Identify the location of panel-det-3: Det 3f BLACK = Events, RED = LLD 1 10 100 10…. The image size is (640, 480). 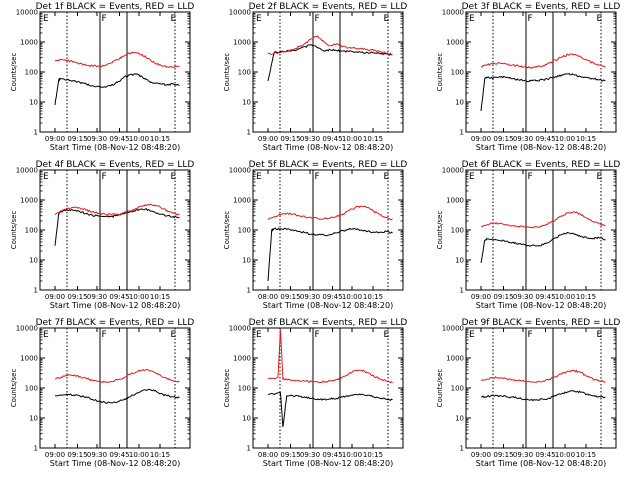
(528, 77).